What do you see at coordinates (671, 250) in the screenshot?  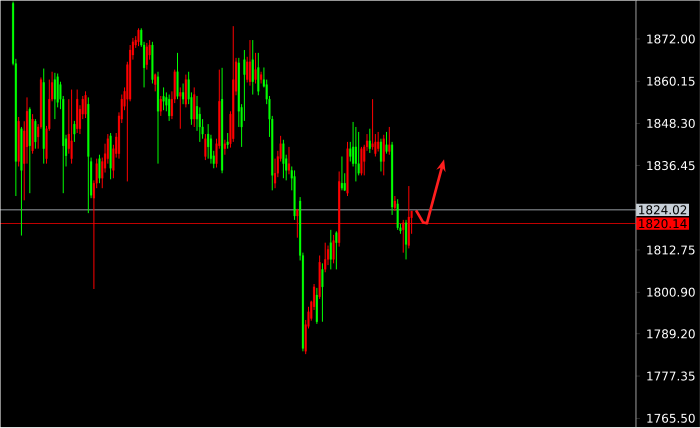 I see `y-tick-label: 1812.75` at bounding box center [671, 250].